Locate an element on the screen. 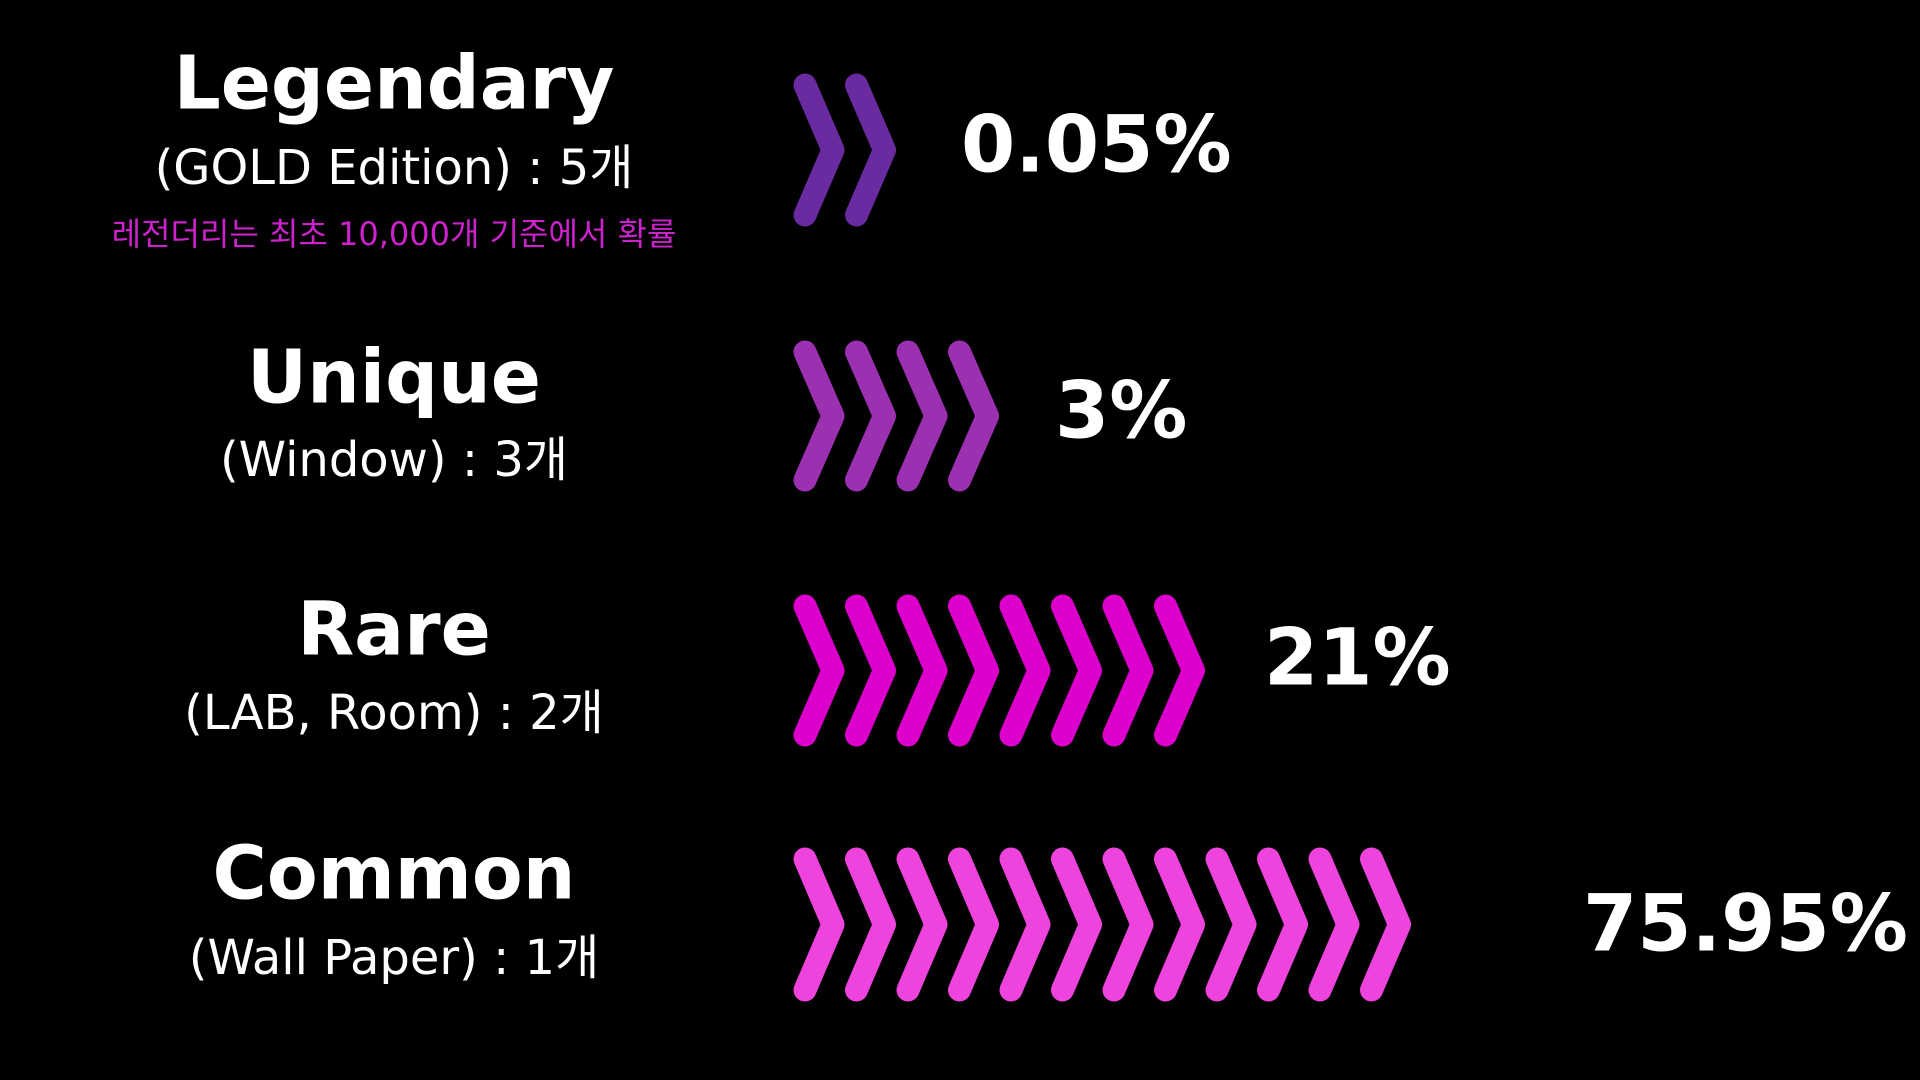  tier-description: (LAB, Room) : 2개 is located at coordinates (394, 713).